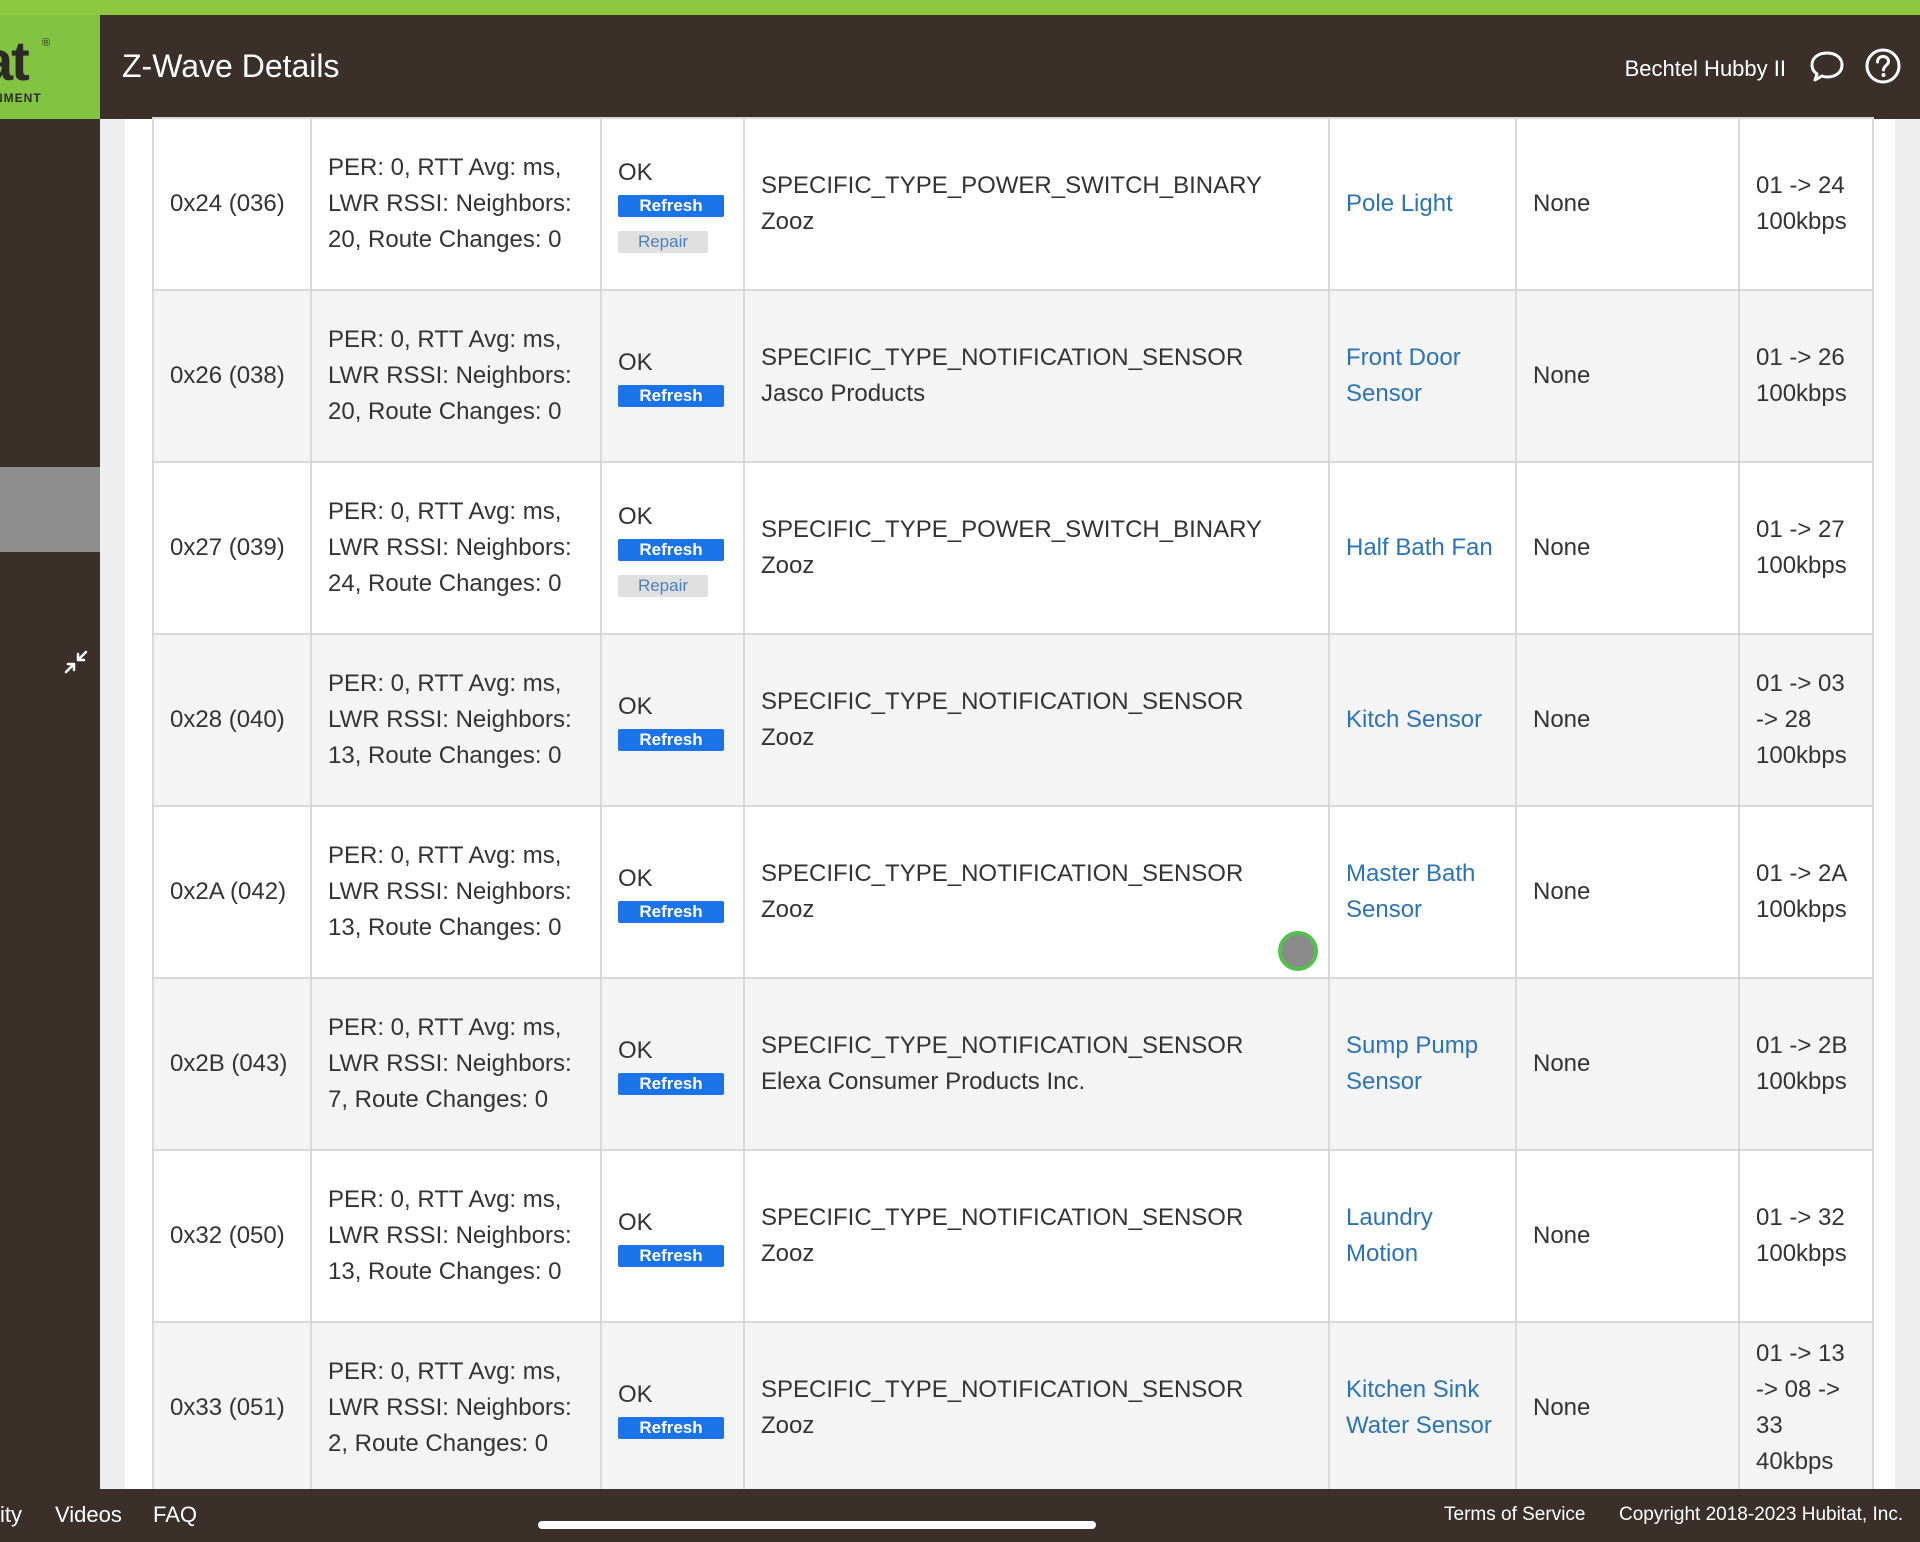 Image resolution: width=1920 pixels, height=1542 pixels. Describe the element at coordinates (15, 60) in the screenshot. I see `logo-text: at` at that location.